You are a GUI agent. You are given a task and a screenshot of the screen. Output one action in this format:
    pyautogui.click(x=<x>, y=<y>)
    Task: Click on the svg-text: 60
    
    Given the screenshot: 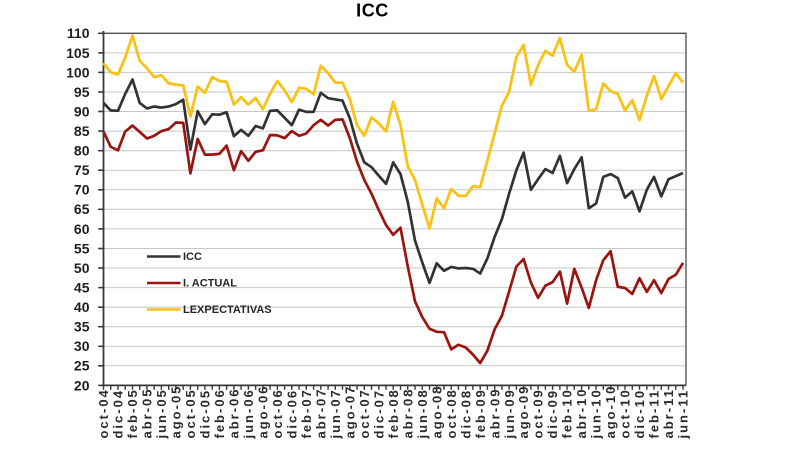 What is the action you would take?
    pyautogui.click(x=82, y=229)
    